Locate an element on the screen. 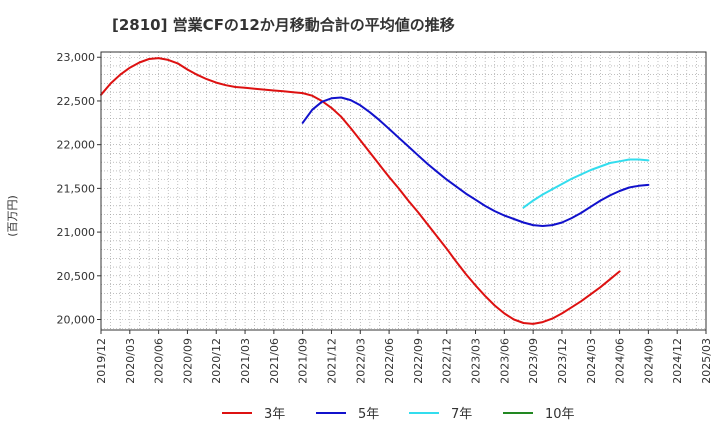  chart-title: [2810] 営業CFの12か月移動合計の平均値の推移 is located at coordinates (283, 25).